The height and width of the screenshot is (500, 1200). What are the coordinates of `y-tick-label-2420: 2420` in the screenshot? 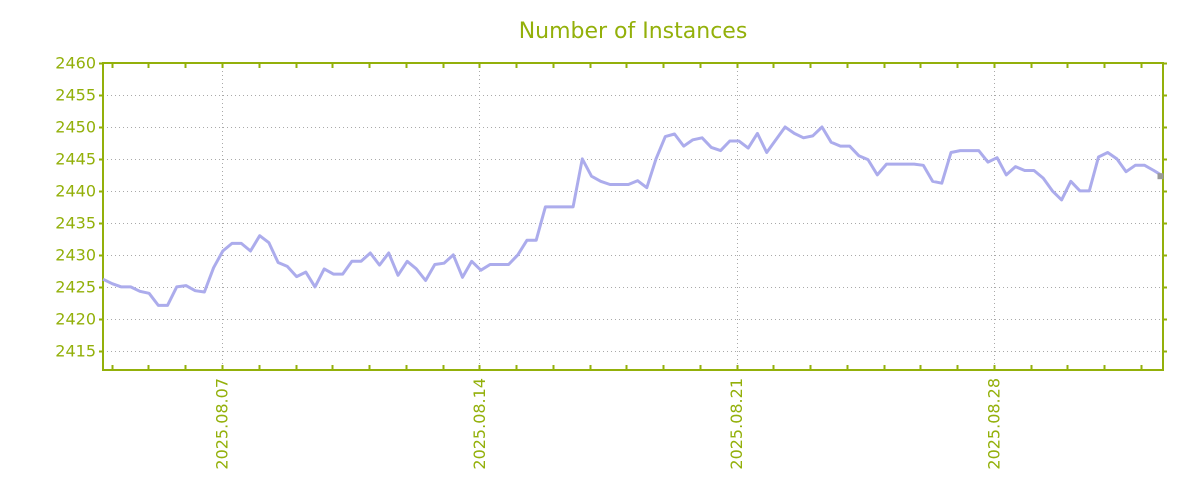 It's located at (75, 318).